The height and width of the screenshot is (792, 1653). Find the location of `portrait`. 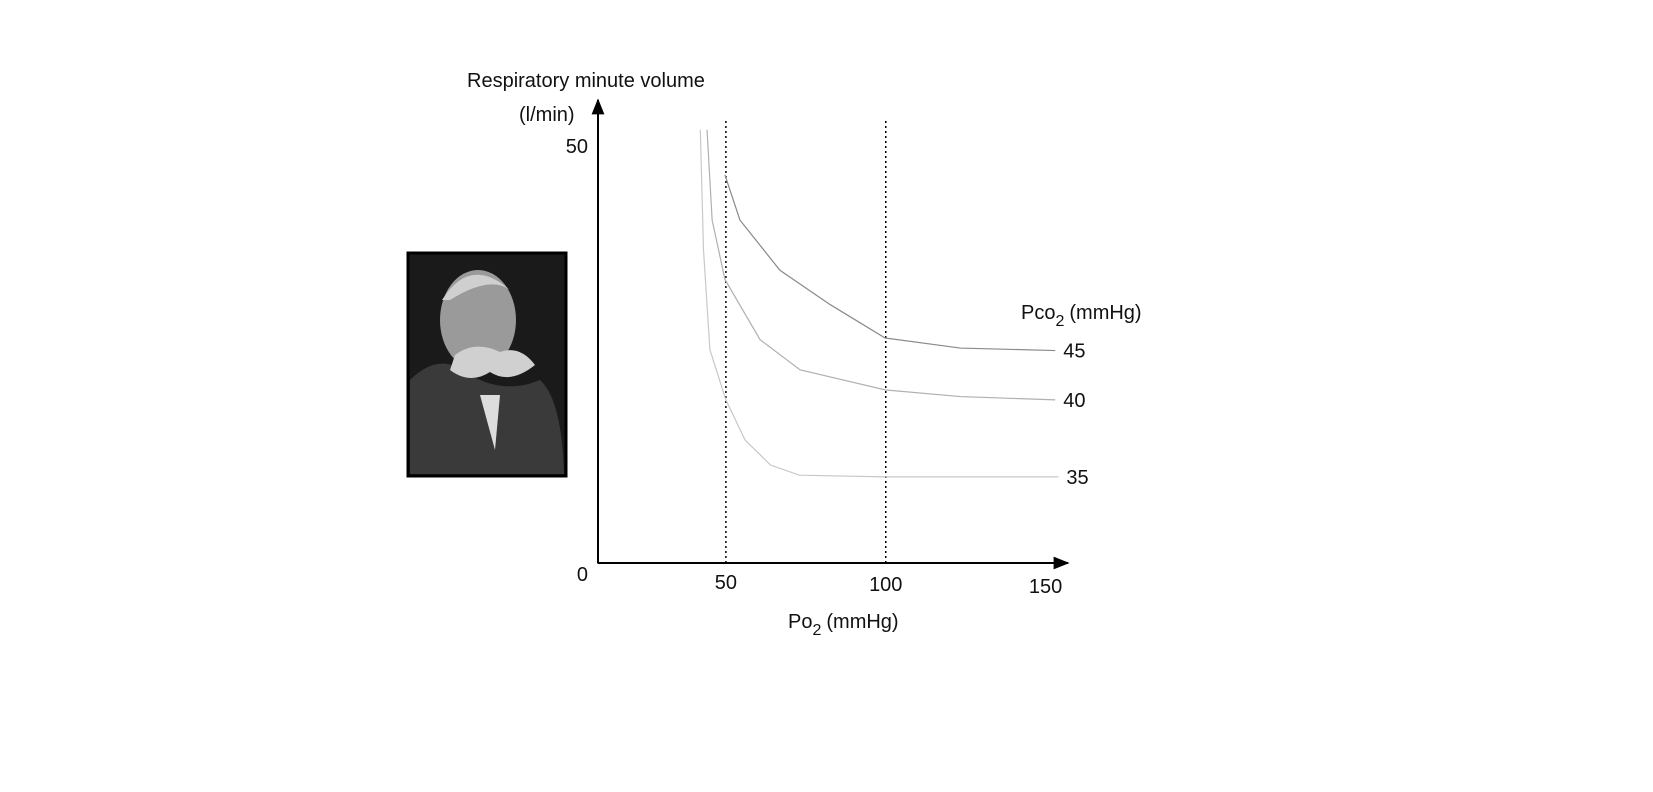

portrait is located at coordinates (487, 364).